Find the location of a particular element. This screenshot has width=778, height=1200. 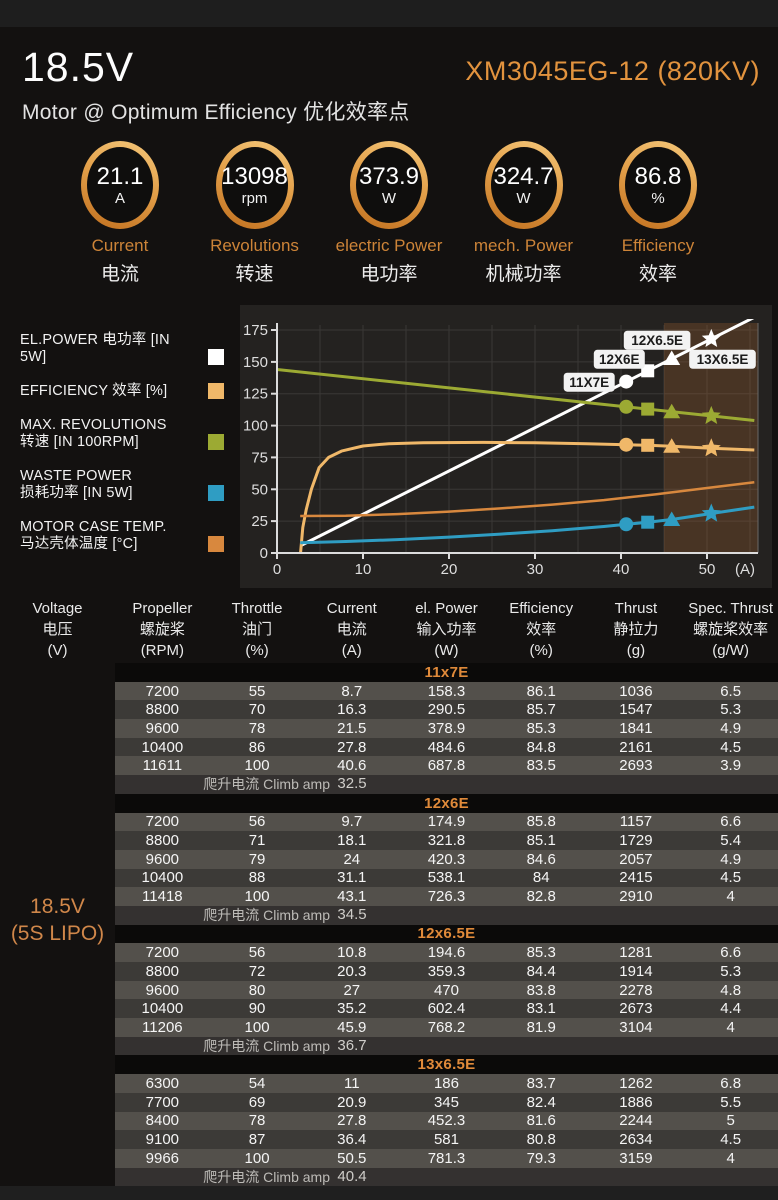

climb-amp-value: 32.5 is located at coordinates (352, 784).